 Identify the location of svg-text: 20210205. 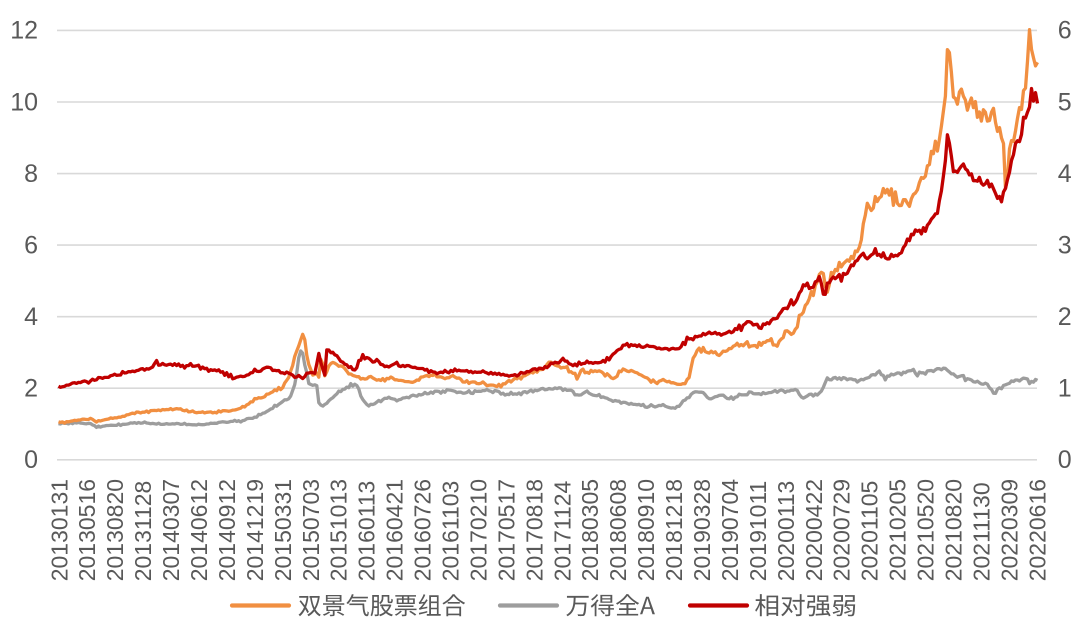
(898, 530).